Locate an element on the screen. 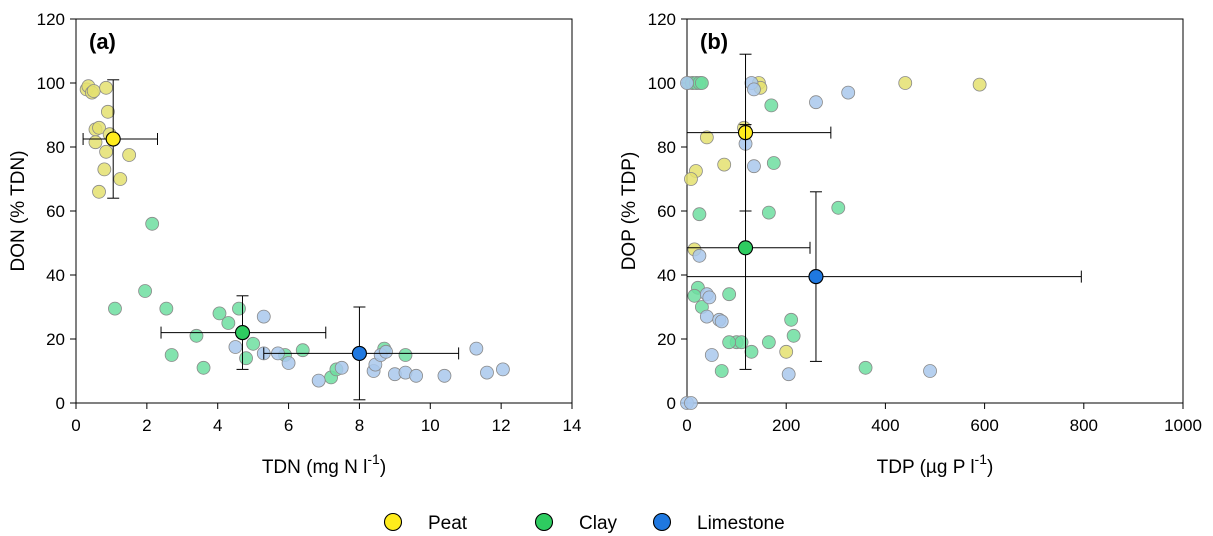 Image resolution: width=1213 pixels, height=536 pixels. x-axis-label: TDP (µg P l-1) is located at coordinates (935, 464).